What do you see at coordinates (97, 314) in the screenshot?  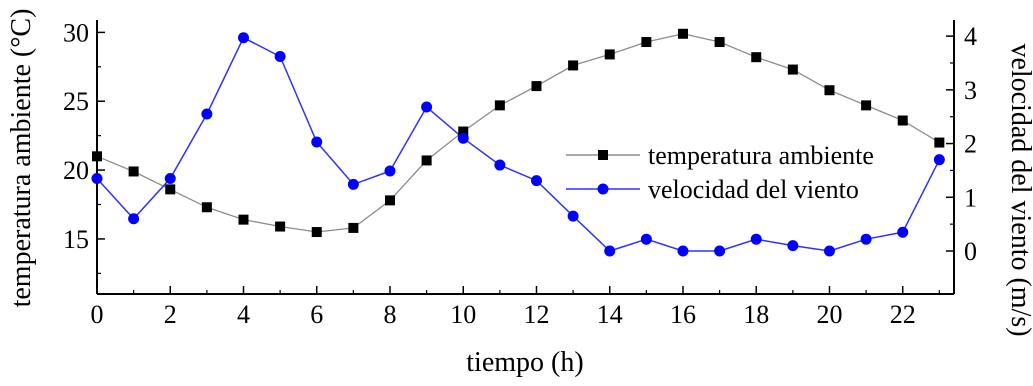 I see `x-tick-label: 0` at bounding box center [97, 314].